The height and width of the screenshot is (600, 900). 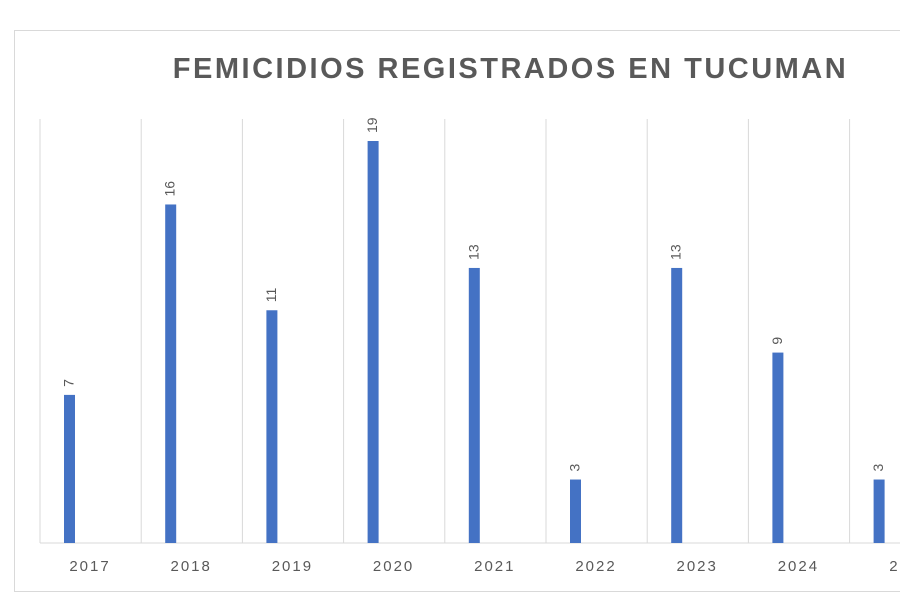 What do you see at coordinates (798, 566) in the screenshot?
I see `x-tick-label: 2024` at bounding box center [798, 566].